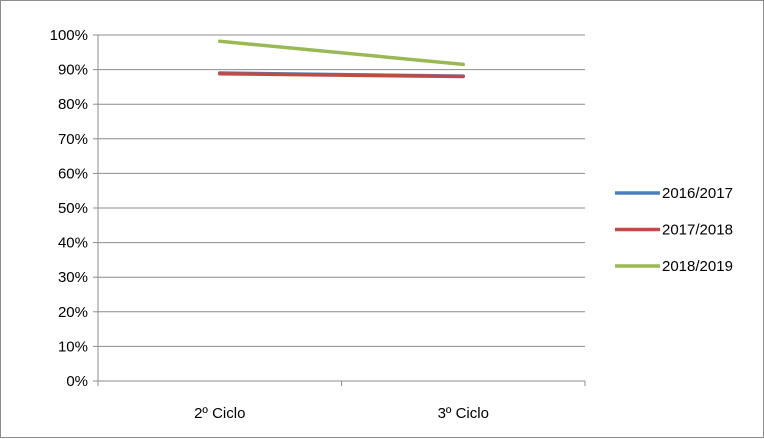 This screenshot has height=439, width=764. What do you see at coordinates (73, 104) in the screenshot?
I see `y-tick-label: 80%` at bounding box center [73, 104].